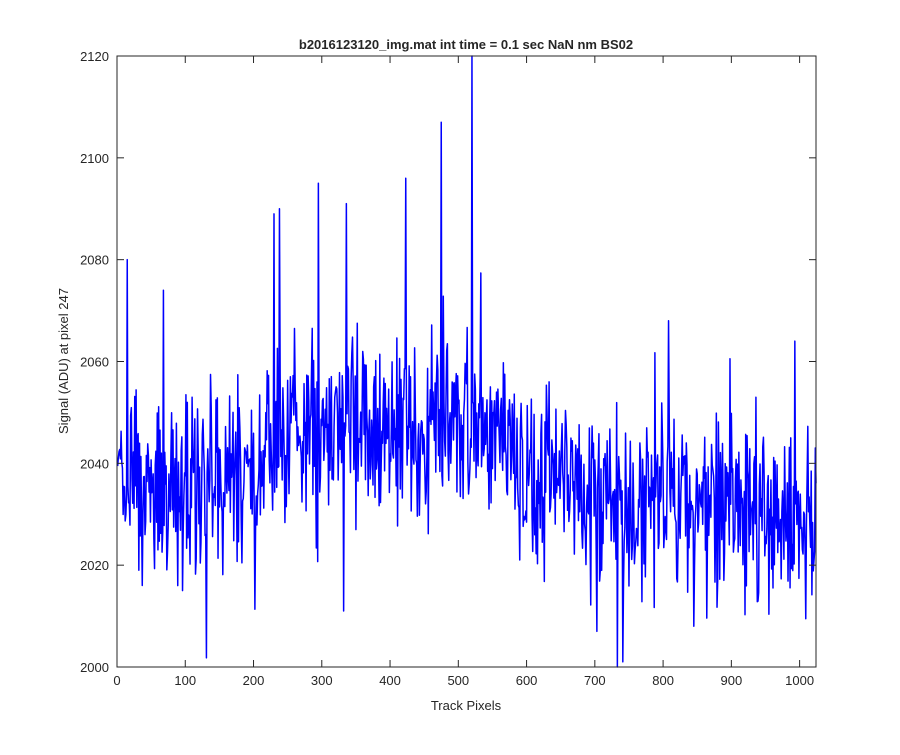 The height and width of the screenshot is (755, 900). Describe the element at coordinates (322, 680) in the screenshot. I see `x-tick-label: 300` at that location.